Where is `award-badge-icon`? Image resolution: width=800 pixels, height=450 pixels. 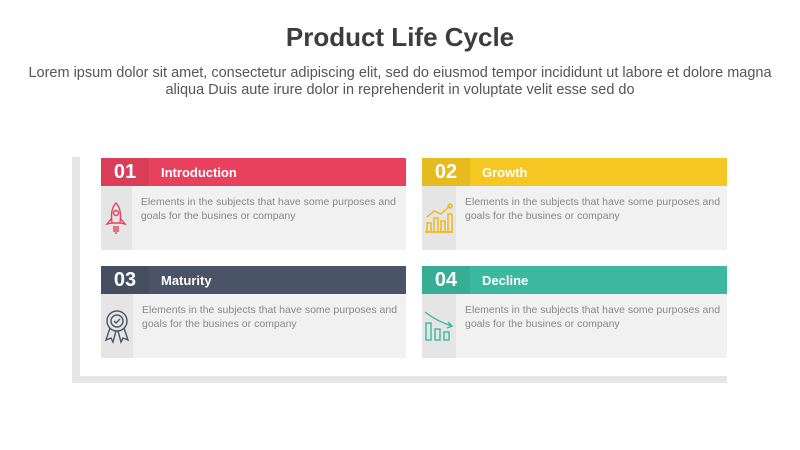
award-badge-icon is located at coordinates (117, 326).